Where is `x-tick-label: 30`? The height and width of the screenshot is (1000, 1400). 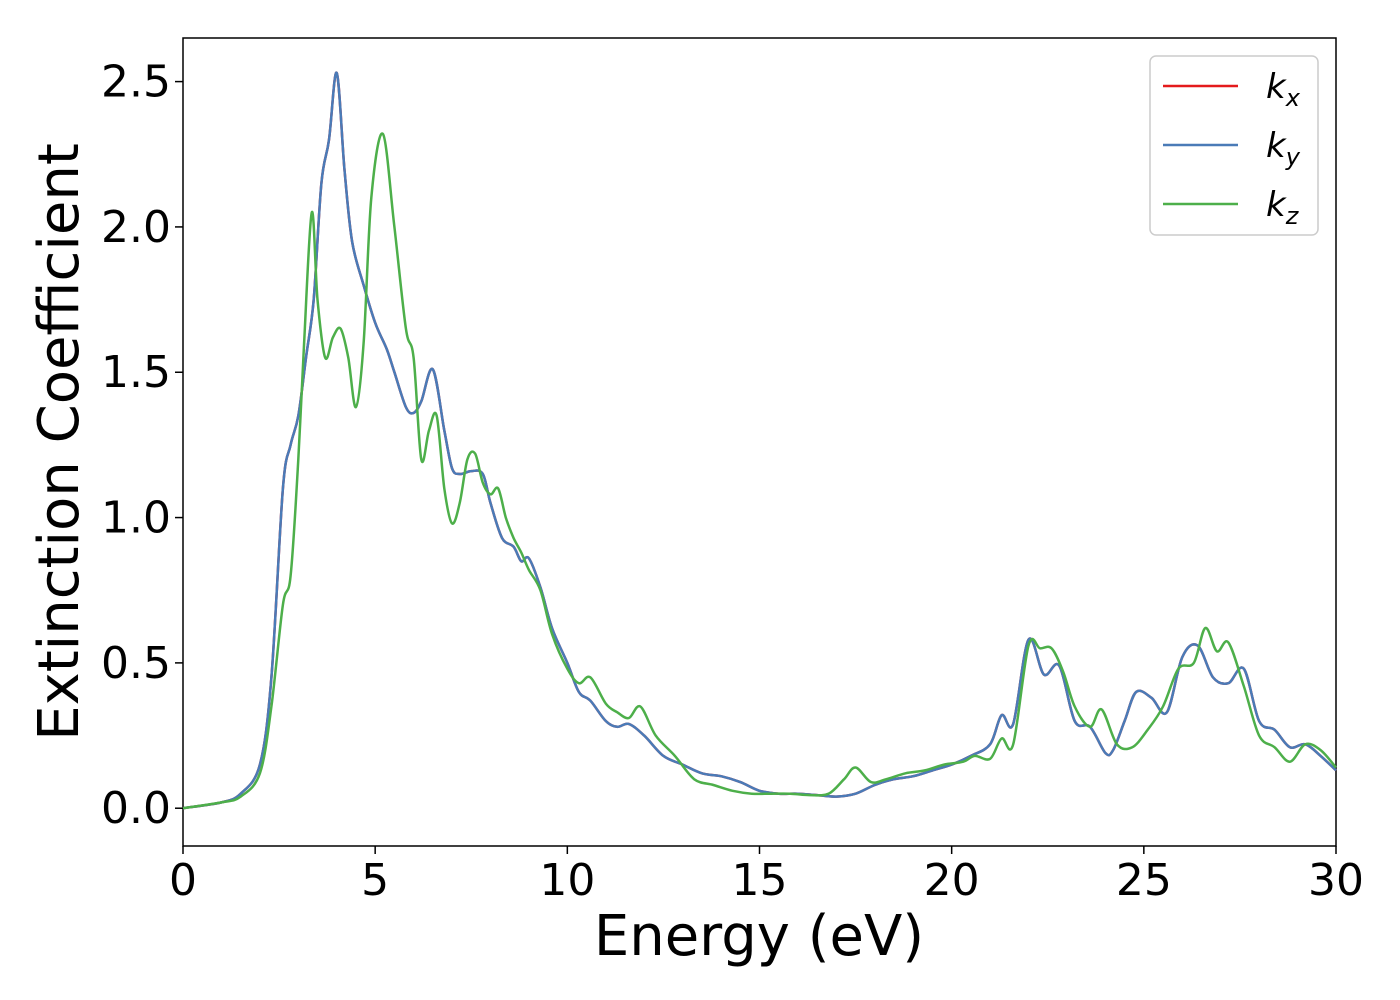
x-tick-label: 30 is located at coordinates (1336, 880).